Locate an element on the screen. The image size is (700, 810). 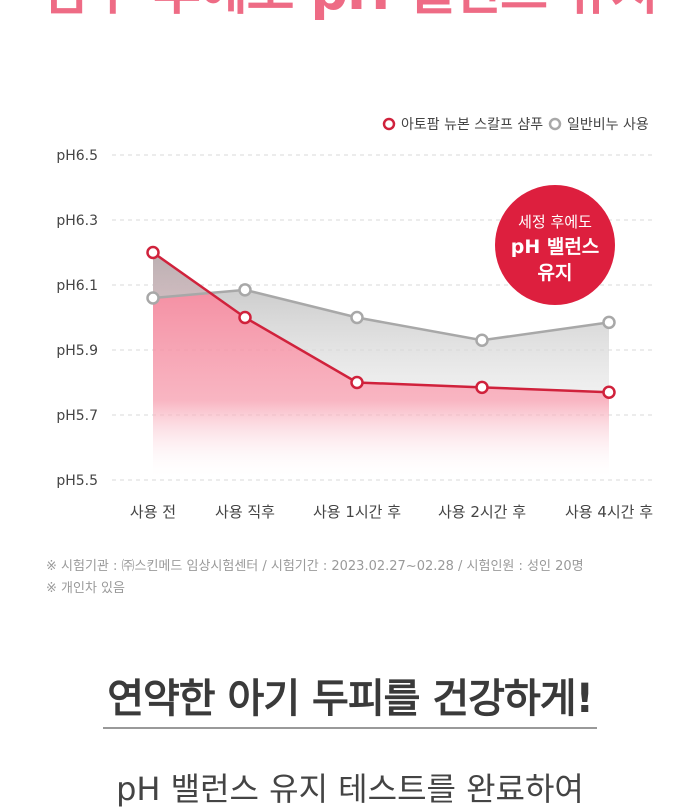
x-tick-label: 사용 4시간 후 is located at coordinates (609, 512).